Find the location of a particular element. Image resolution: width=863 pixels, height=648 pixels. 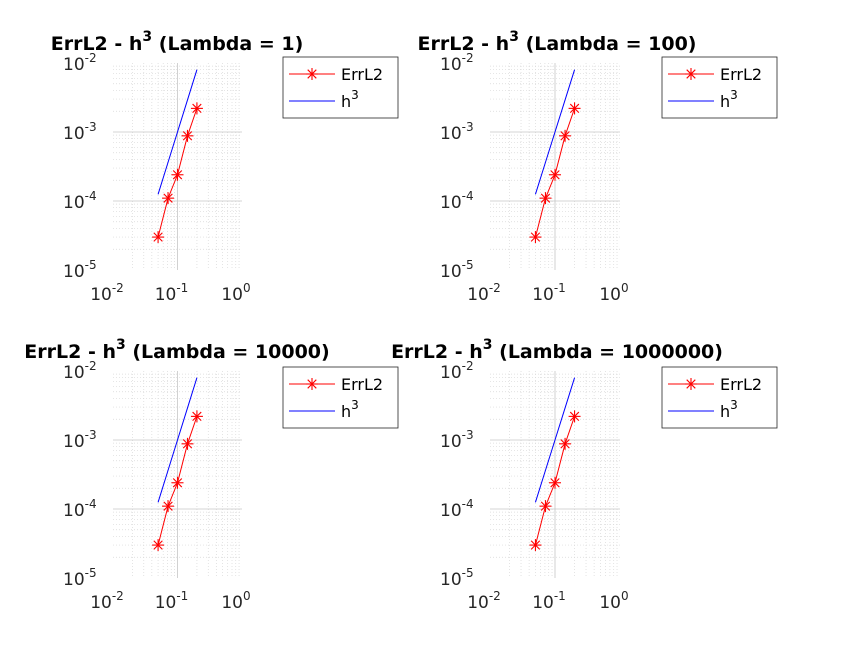

x-tick-label: 10⁻¹ is located at coordinates (172, 601).